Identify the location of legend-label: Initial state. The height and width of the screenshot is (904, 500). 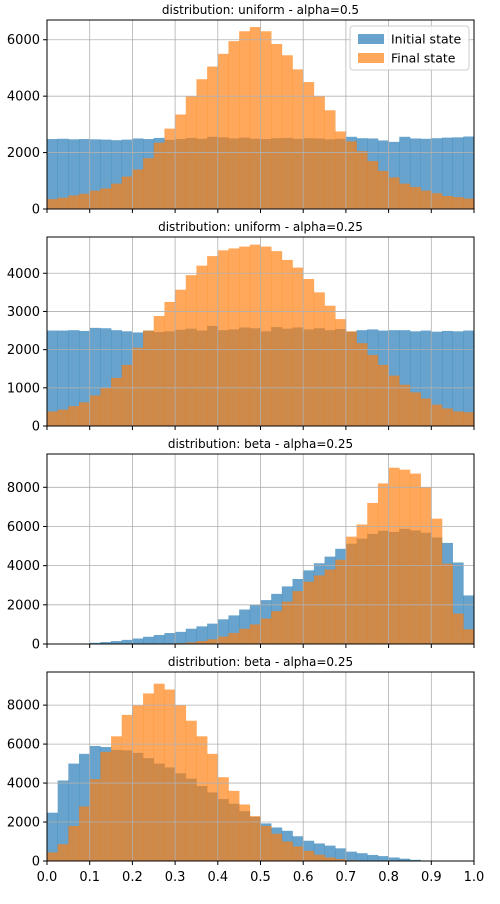
(426, 39).